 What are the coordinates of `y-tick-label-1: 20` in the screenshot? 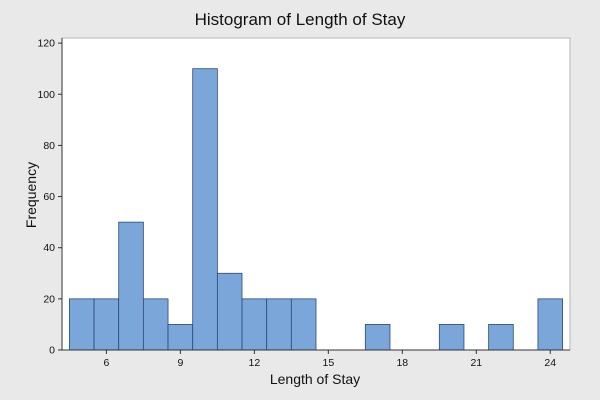 It's located at (49, 299).